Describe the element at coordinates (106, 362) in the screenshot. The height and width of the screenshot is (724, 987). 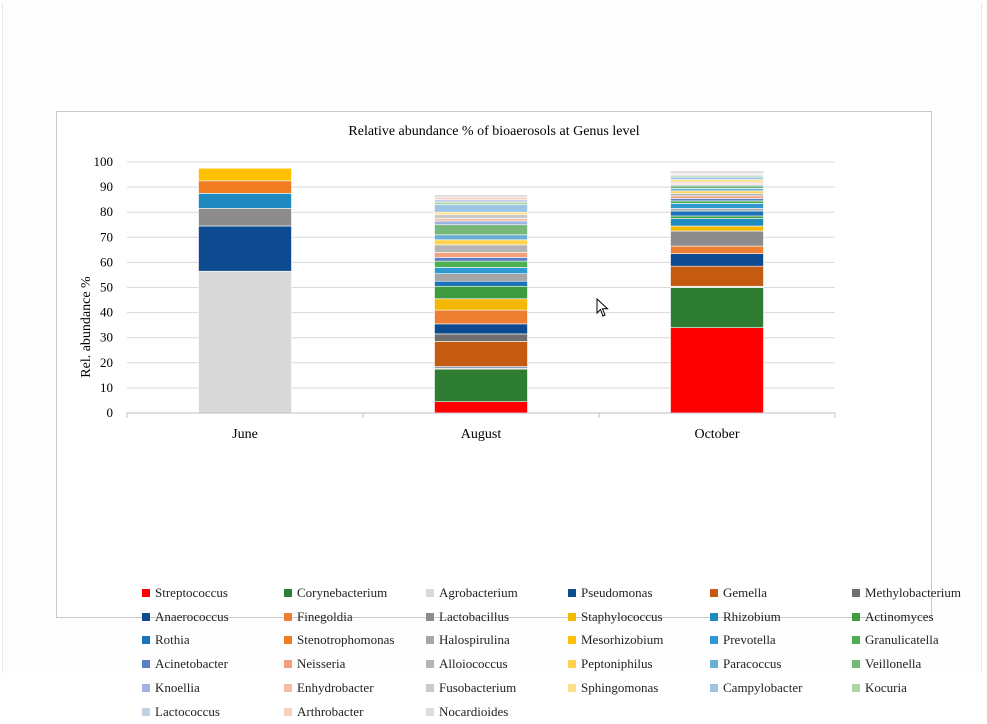
I see `y-tick-label: 20` at that location.